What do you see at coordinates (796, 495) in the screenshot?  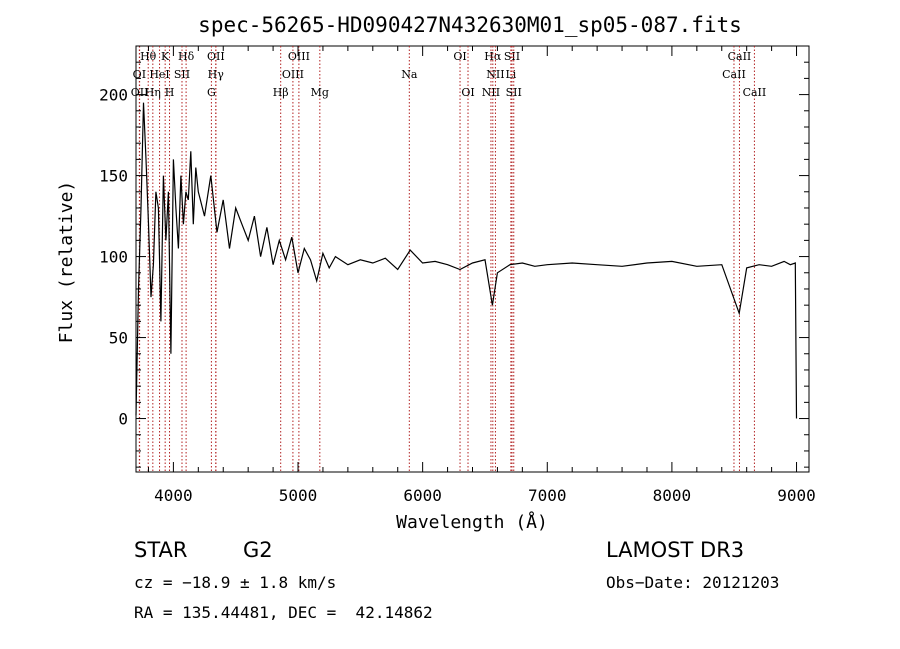 I see `x-tick-label: 9000` at bounding box center [796, 495].